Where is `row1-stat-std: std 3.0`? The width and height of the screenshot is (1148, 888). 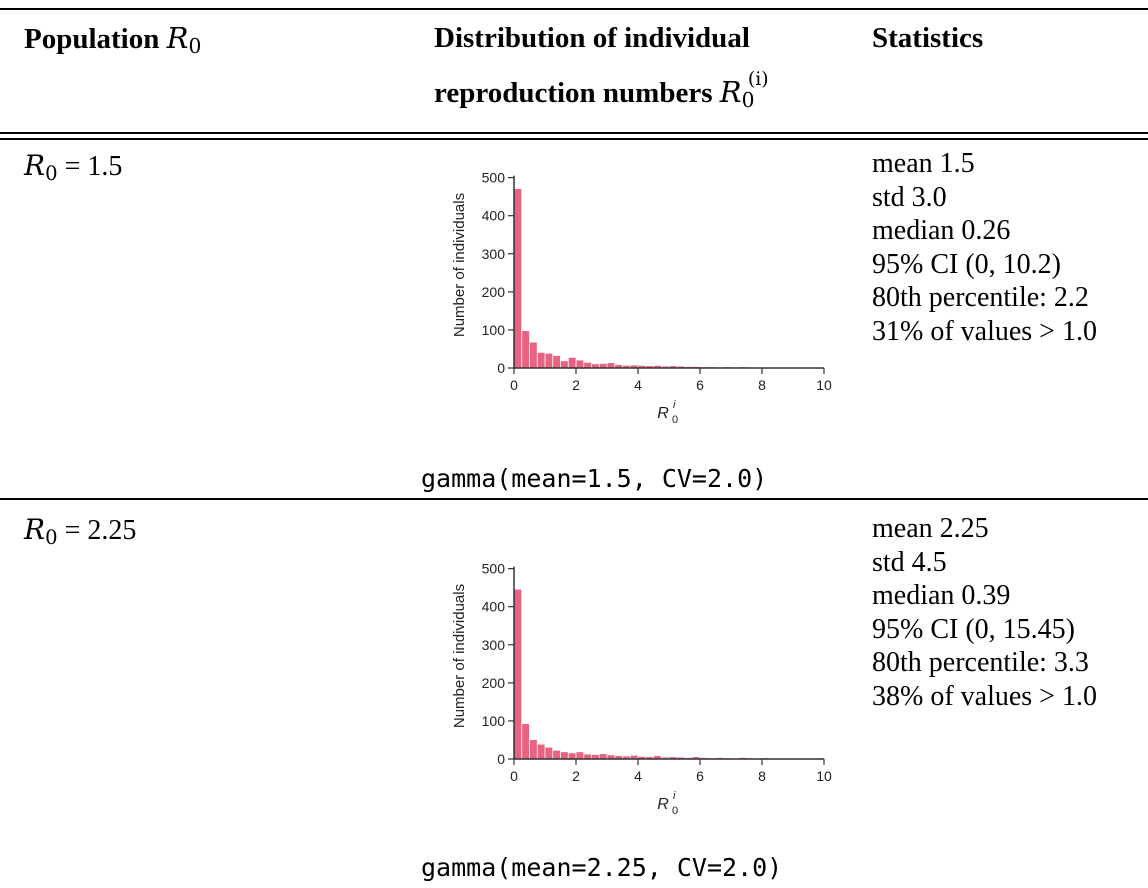 row1-stat-std: std 3.0 is located at coordinates (909, 197).